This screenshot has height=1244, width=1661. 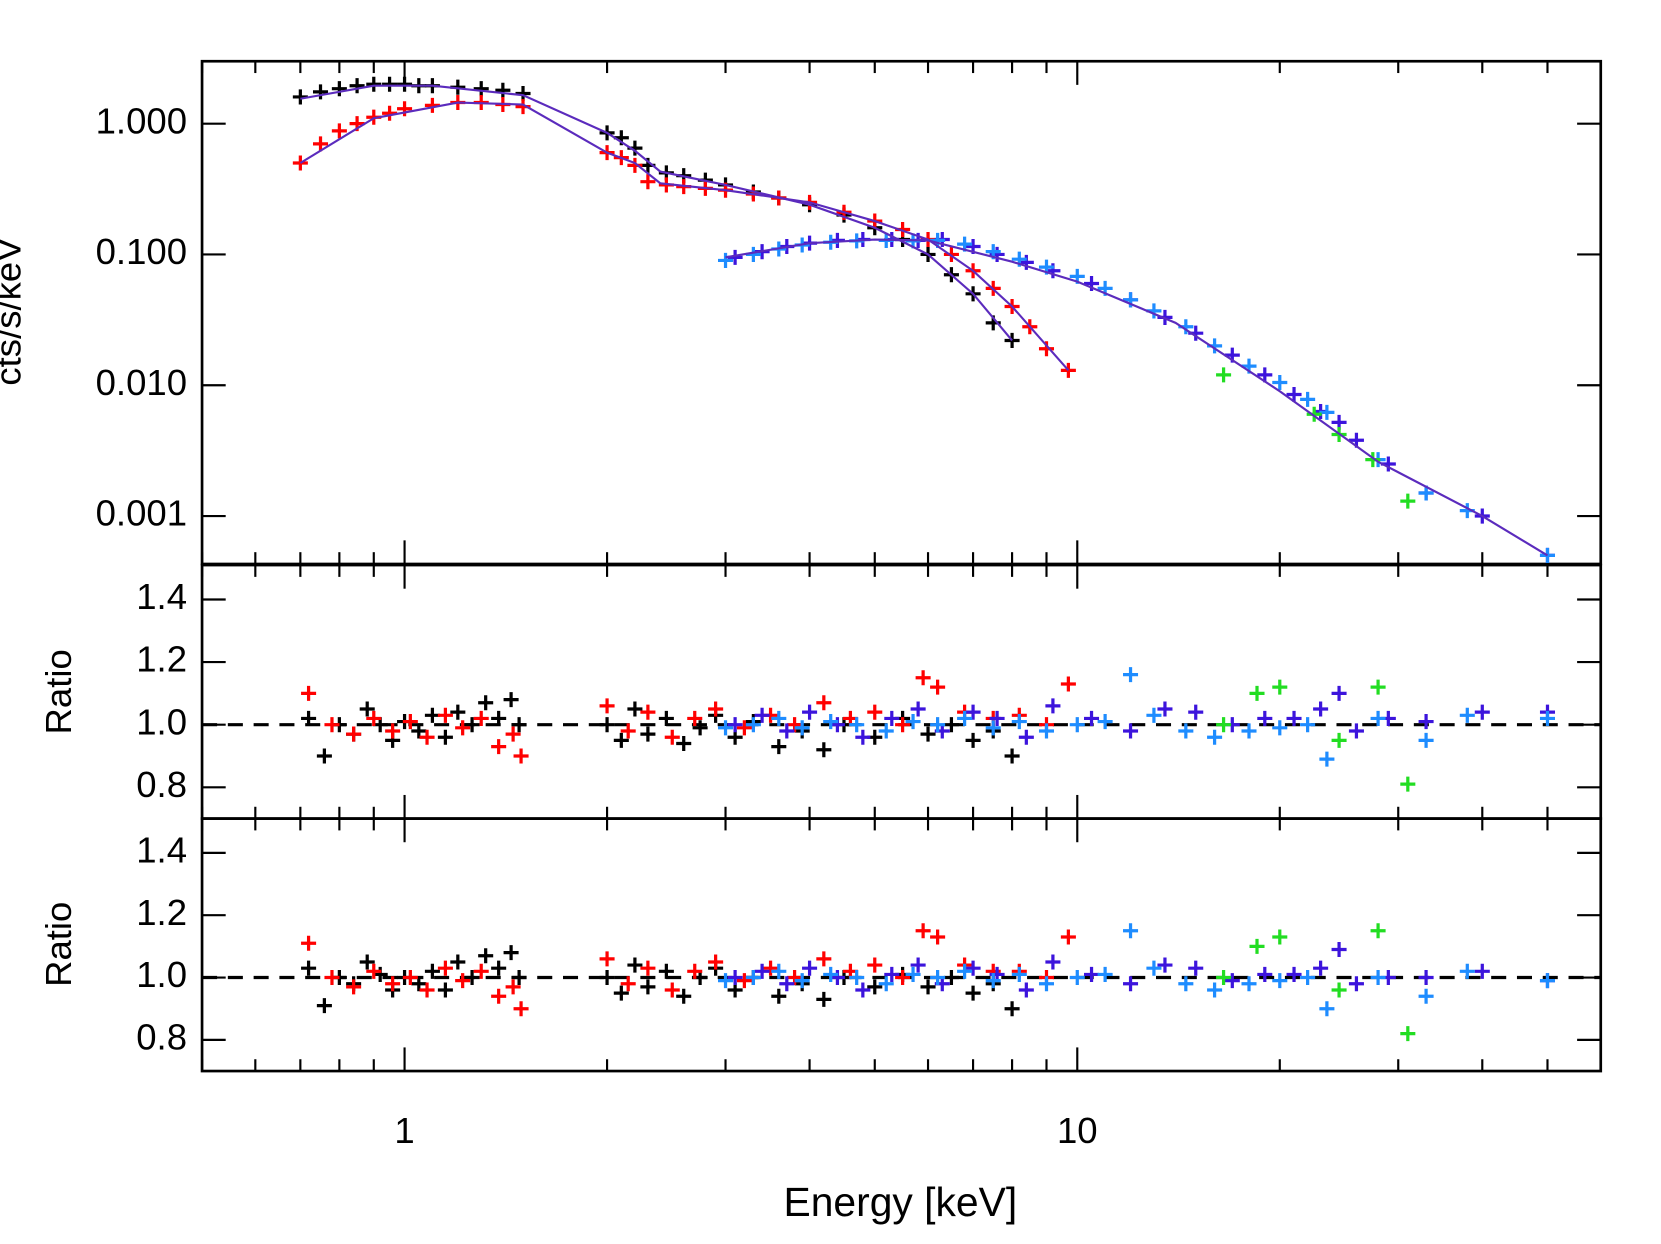 What do you see at coordinates (1077, 1130) in the screenshot?
I see `x-tick-label: 10` at bounding box center [1077, 1130].